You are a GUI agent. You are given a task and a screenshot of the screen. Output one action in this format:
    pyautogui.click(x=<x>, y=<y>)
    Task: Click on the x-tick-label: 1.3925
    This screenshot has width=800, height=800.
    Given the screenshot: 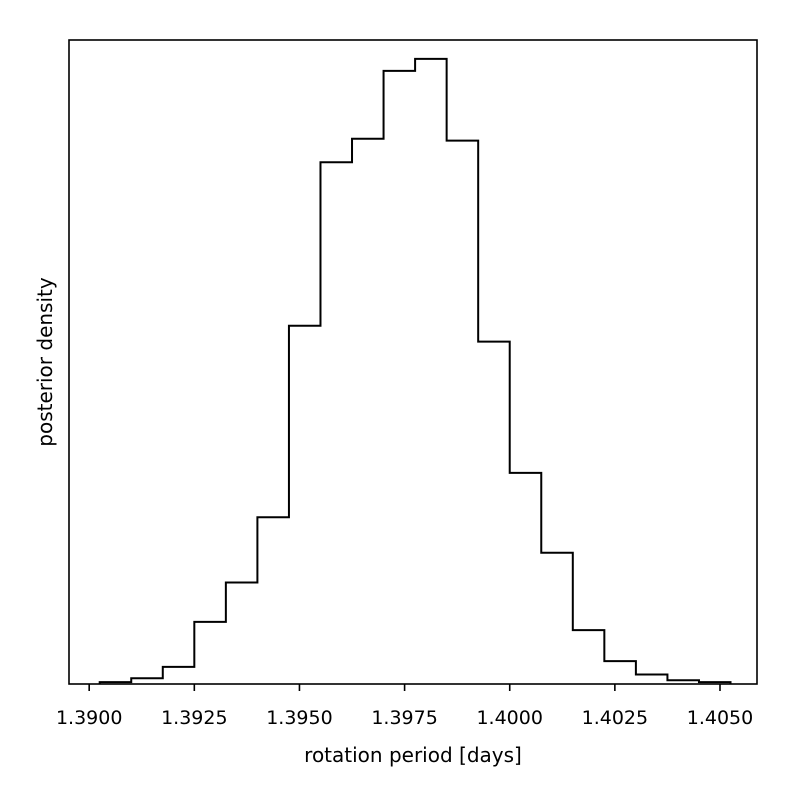 What is the action you would take?
    pyautogui.click(x=194, y=718)
    